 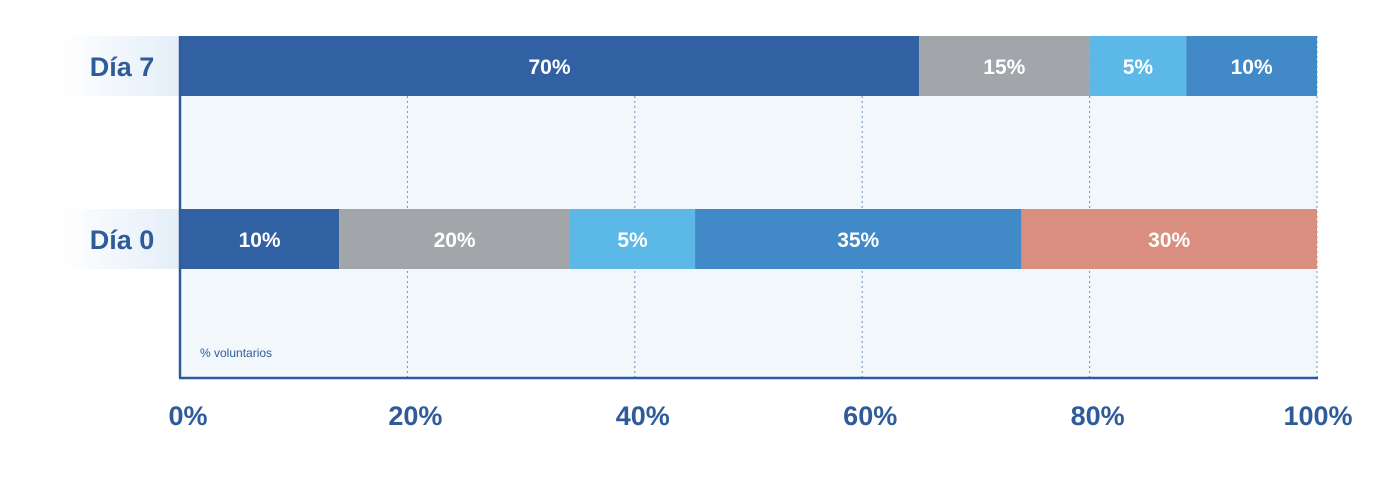 What do you see at coordinates (415, 416) in the screenshot?
I see `x-tick-label: 20%` at bounding box center [415, 416].